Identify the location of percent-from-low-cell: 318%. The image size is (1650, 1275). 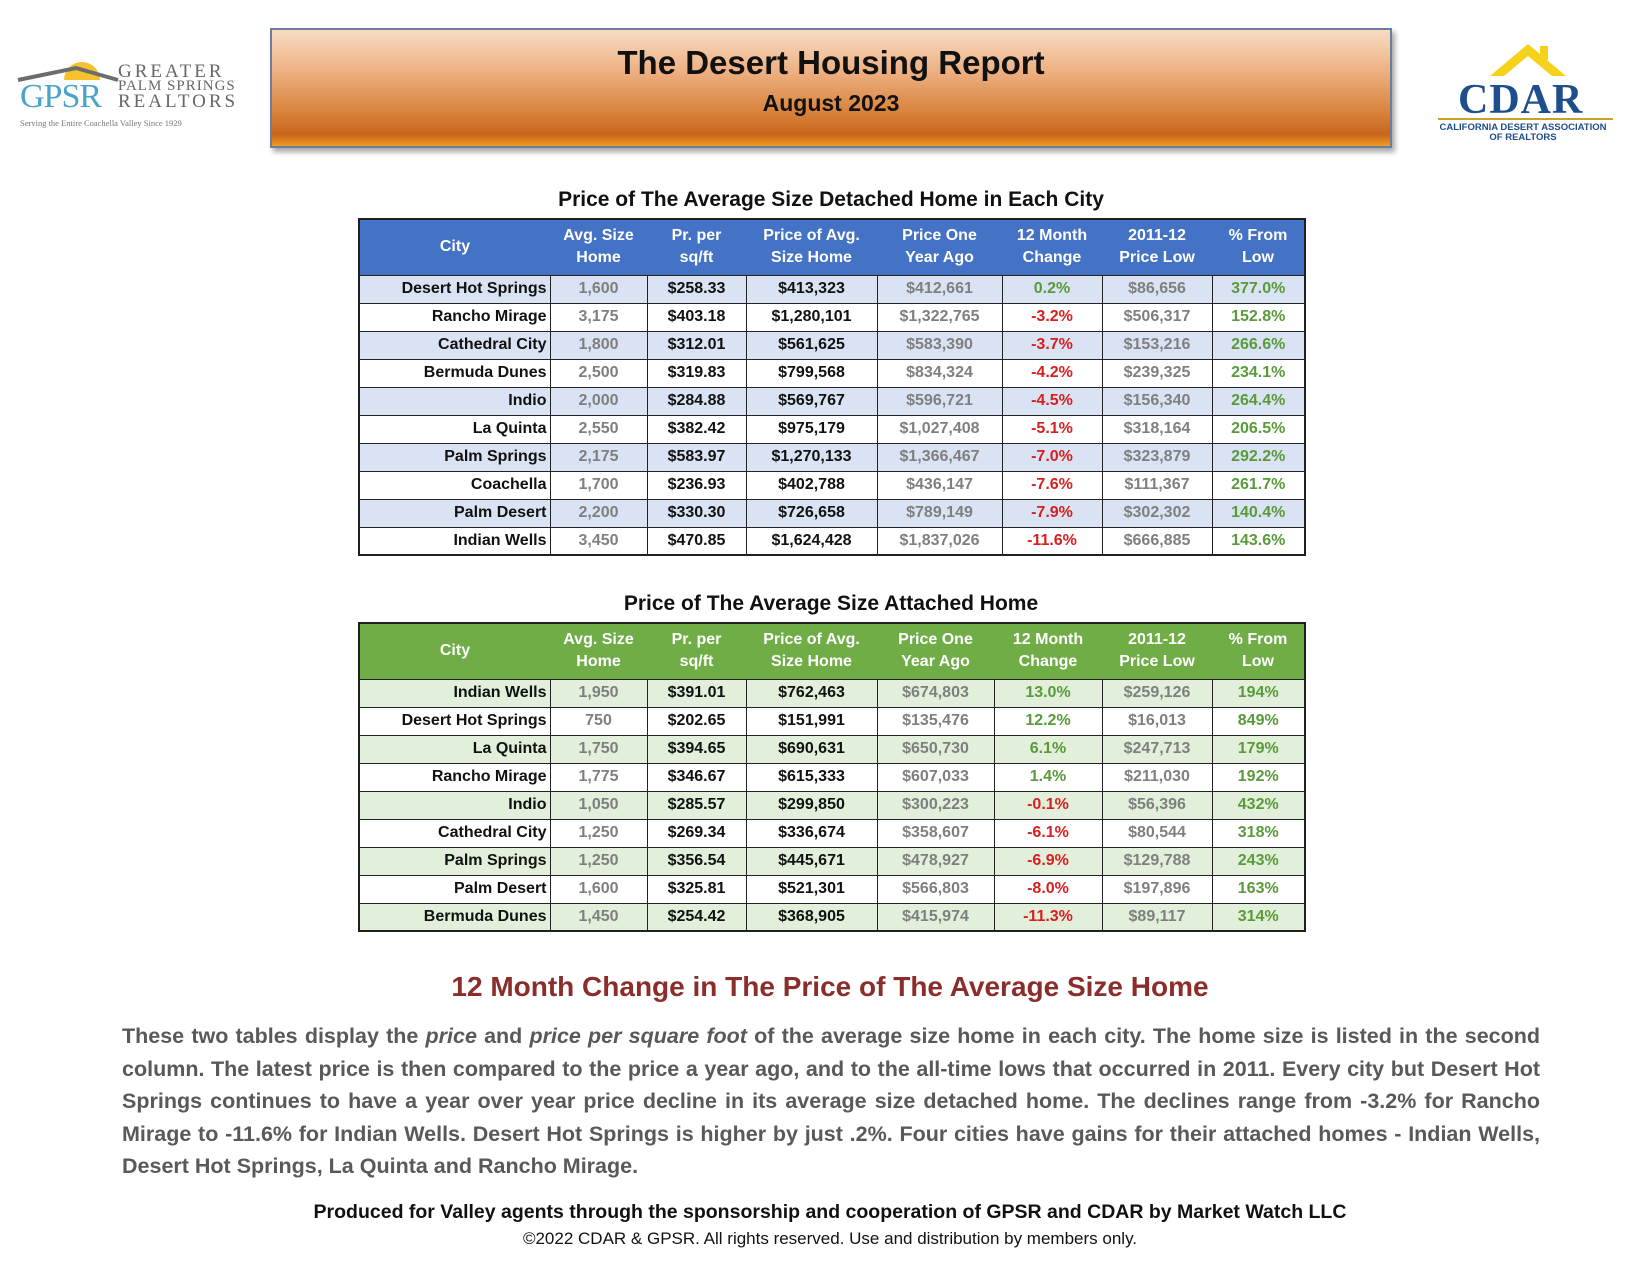
(1258, 833).